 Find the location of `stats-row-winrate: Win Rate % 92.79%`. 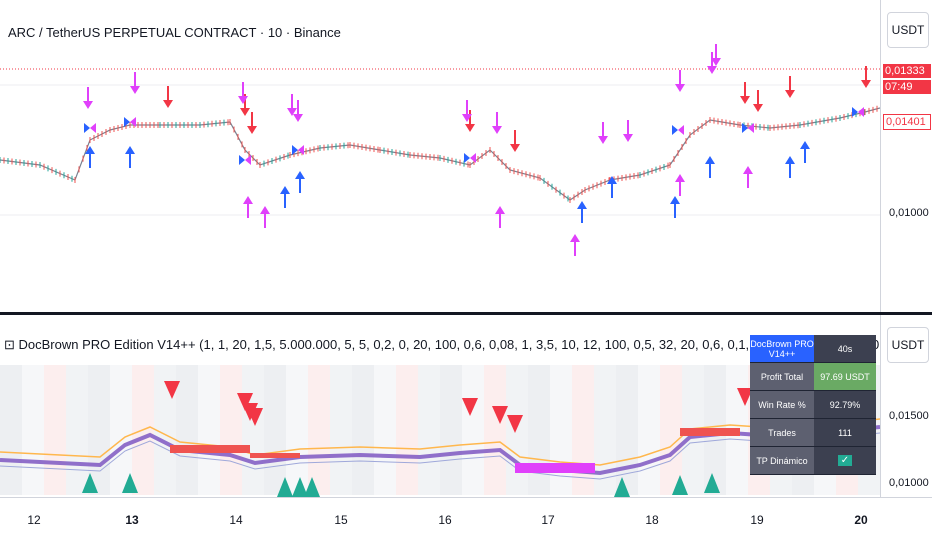

stats-row-winrate: Win Rate % 92.79% is located at coordinates (813, 405).